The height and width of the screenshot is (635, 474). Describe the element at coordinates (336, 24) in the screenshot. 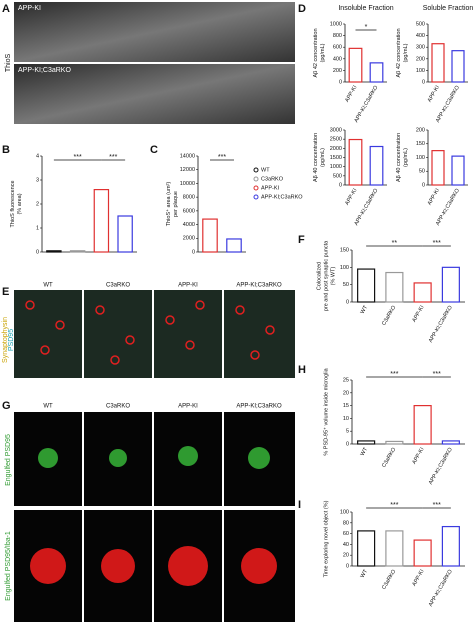

I see `y-tick-label: 1000` at that location.